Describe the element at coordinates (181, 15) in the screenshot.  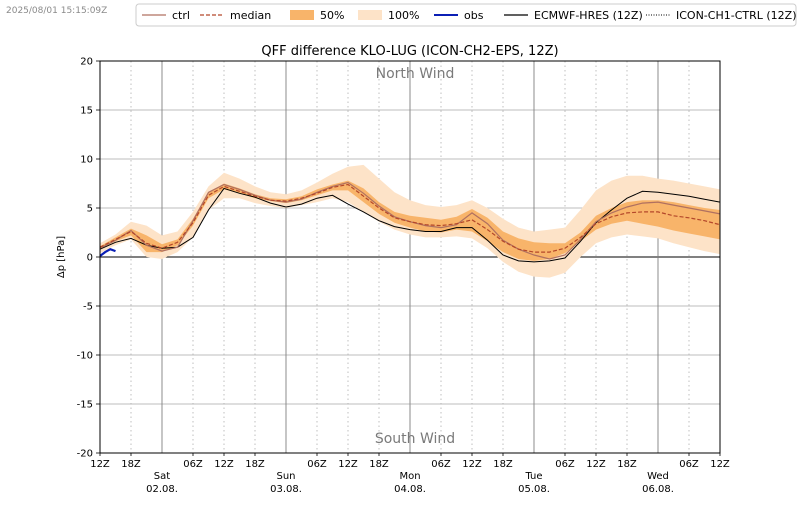
I see `legend-label-ctrl: ctrl` at that location.